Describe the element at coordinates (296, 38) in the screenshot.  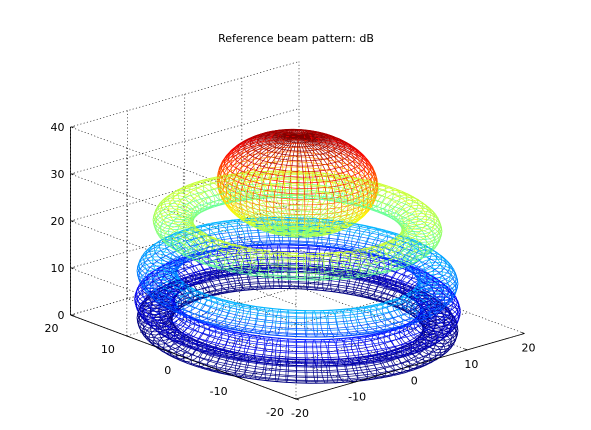
I see `chart-title: Reference beam pattern: dB` at that location.